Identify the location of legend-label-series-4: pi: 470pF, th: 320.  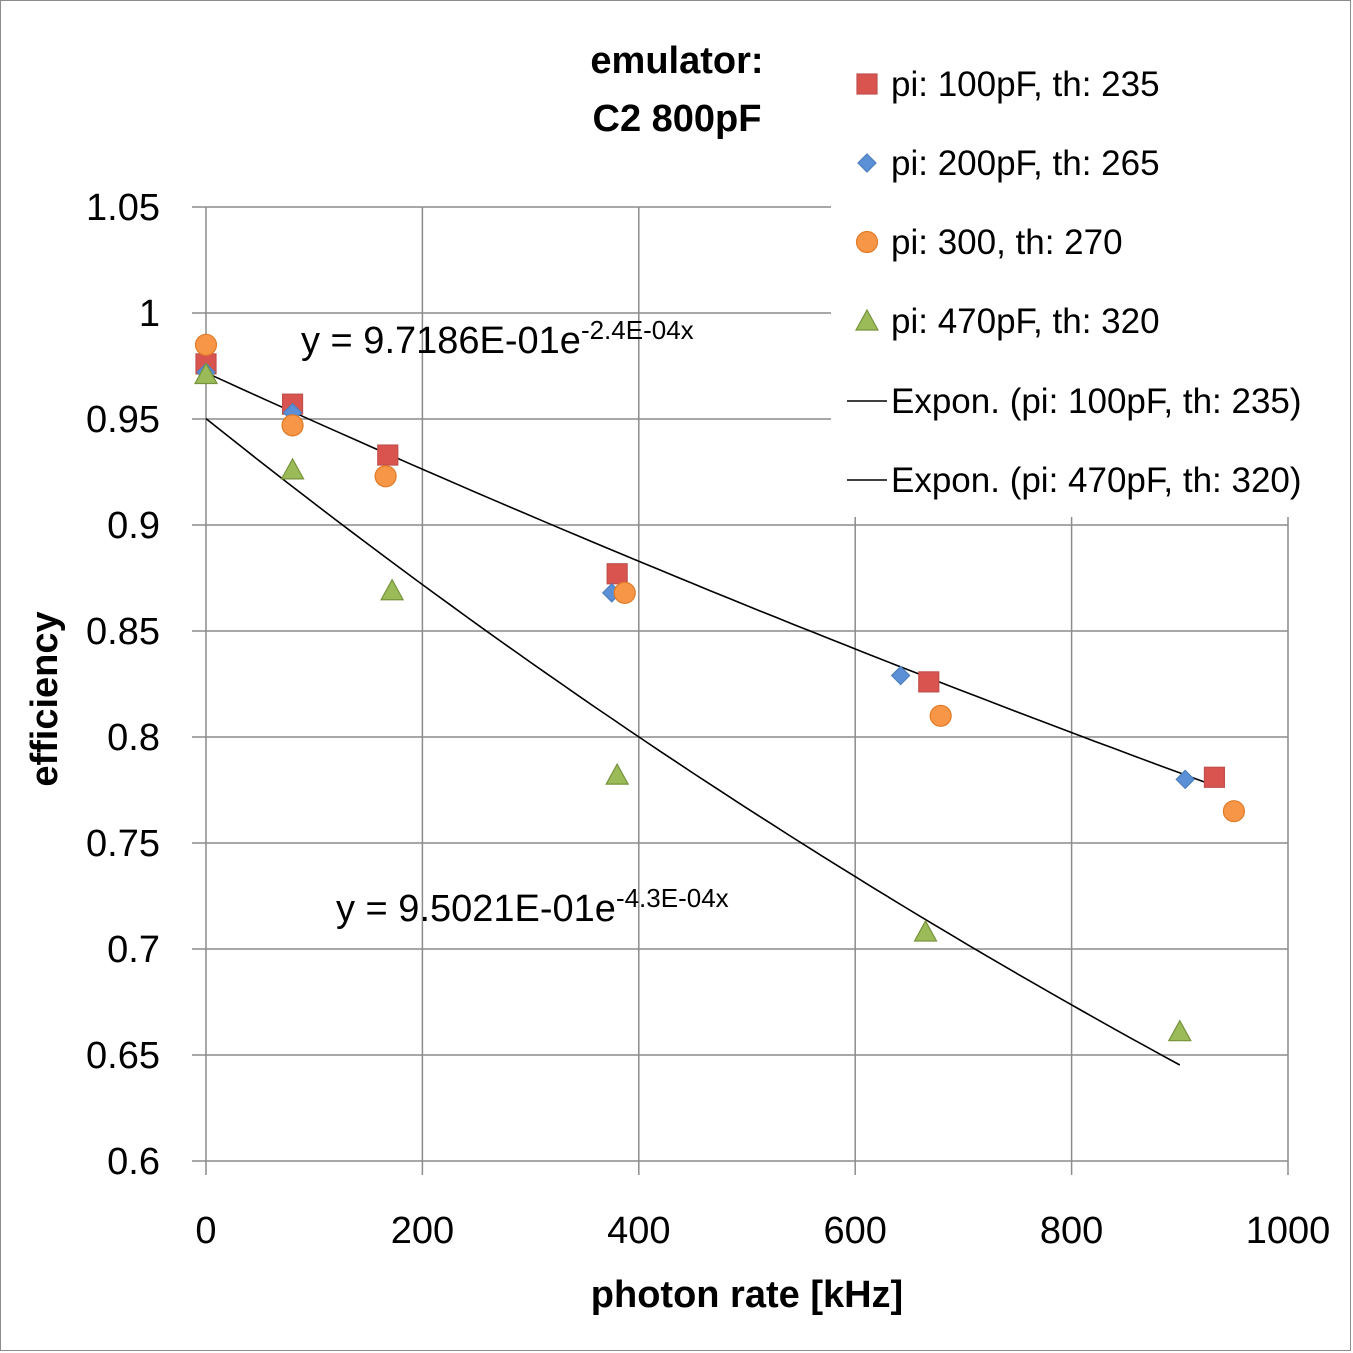
(1025, 321).